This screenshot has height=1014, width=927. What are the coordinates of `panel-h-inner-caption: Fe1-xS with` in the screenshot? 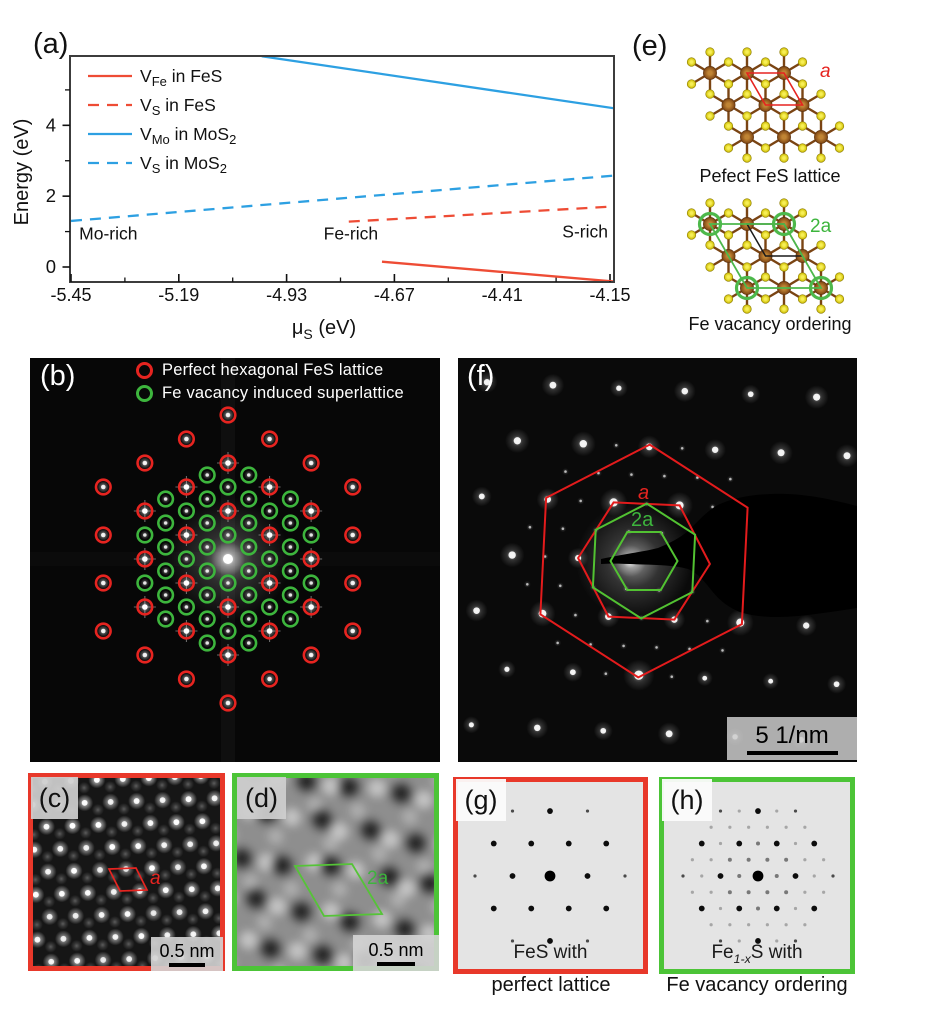 It's located at (757, 954).